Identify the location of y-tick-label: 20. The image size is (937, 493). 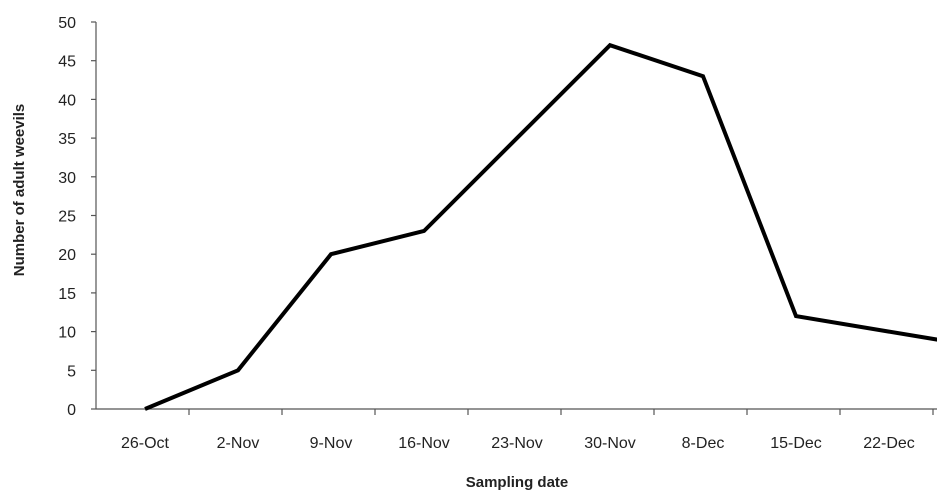
(67, 255).